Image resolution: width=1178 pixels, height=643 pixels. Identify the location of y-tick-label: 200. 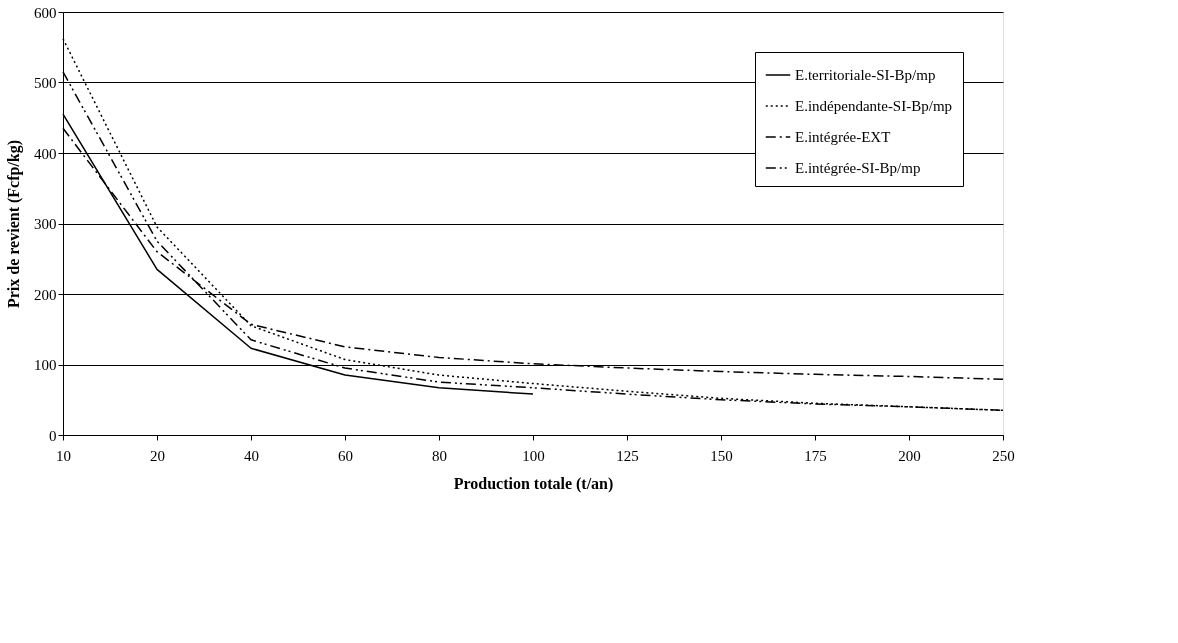
(45, 294).